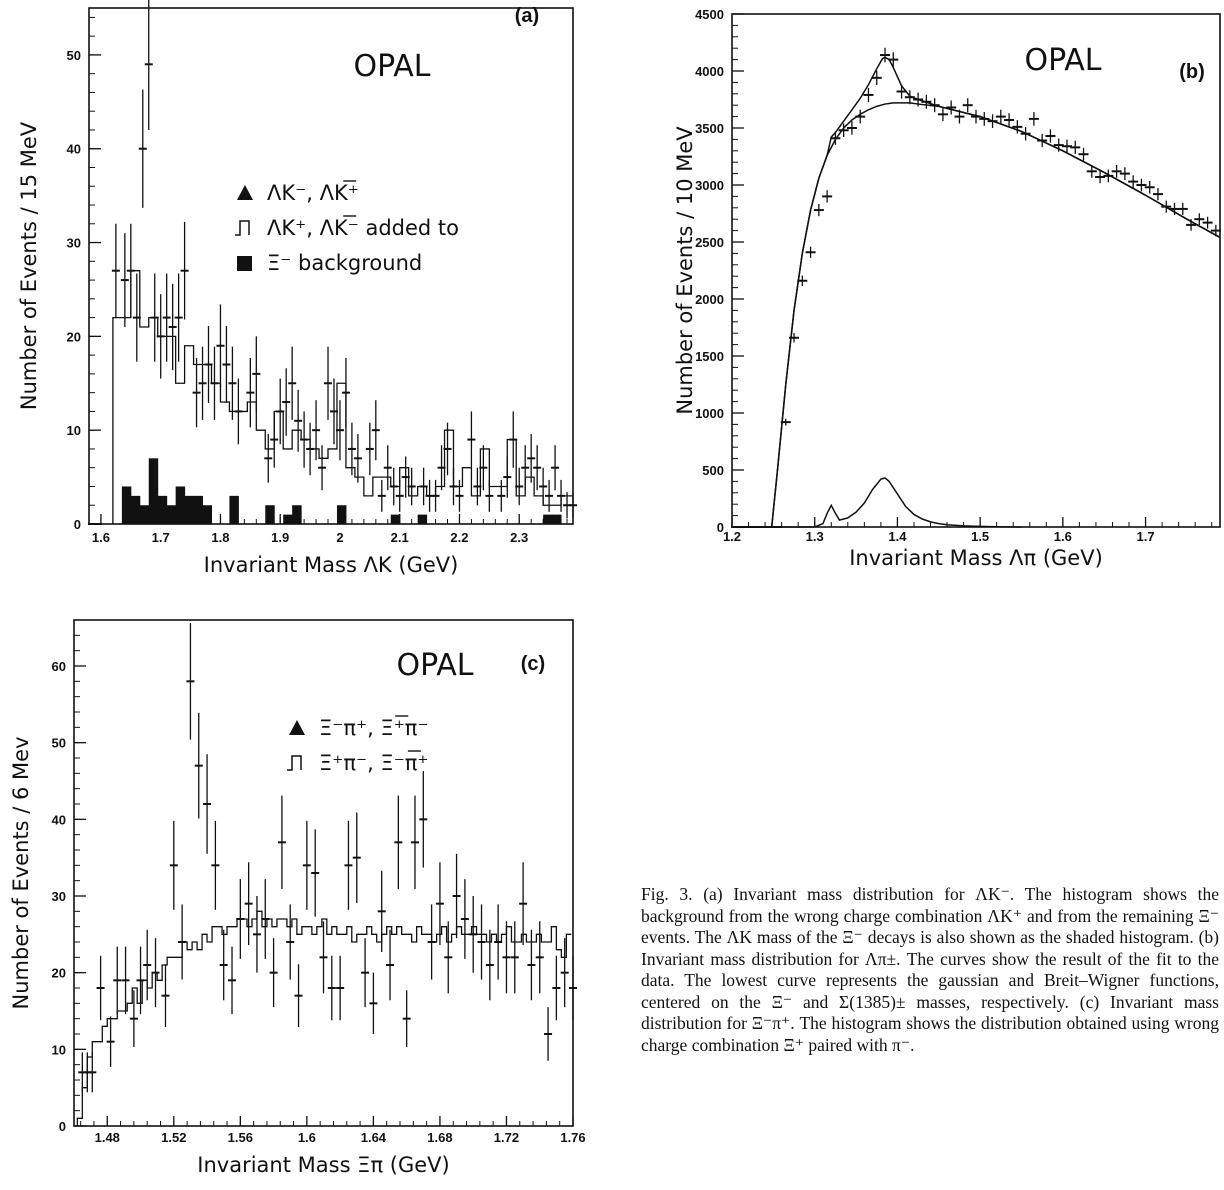 The height and width of the screenshot is (1190, 1224). What do you see at coordinates (709, 71) in the screenshot?
I see `y-tick-label: 4000` at bounding box center [709, 71].